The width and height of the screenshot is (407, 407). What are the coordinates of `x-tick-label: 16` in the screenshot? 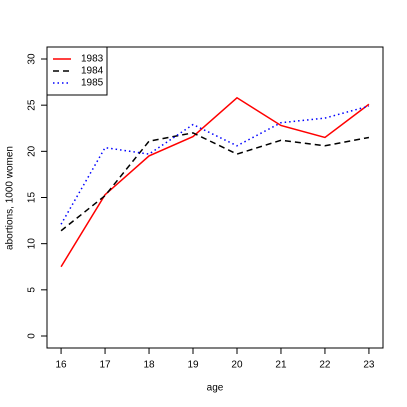 It's located at (62, 365).